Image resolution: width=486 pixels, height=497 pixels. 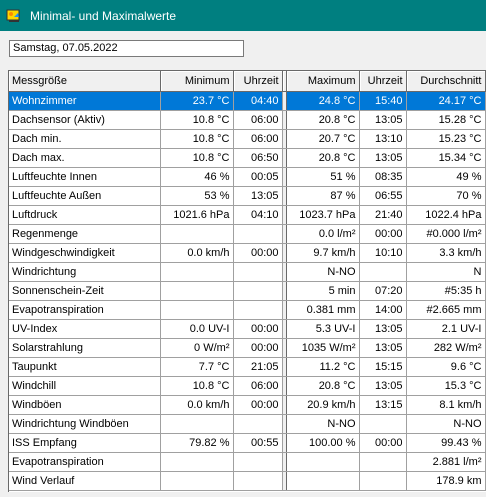 I want to click on cell-minimum-time: 04:40, so click(x=258, y=101).